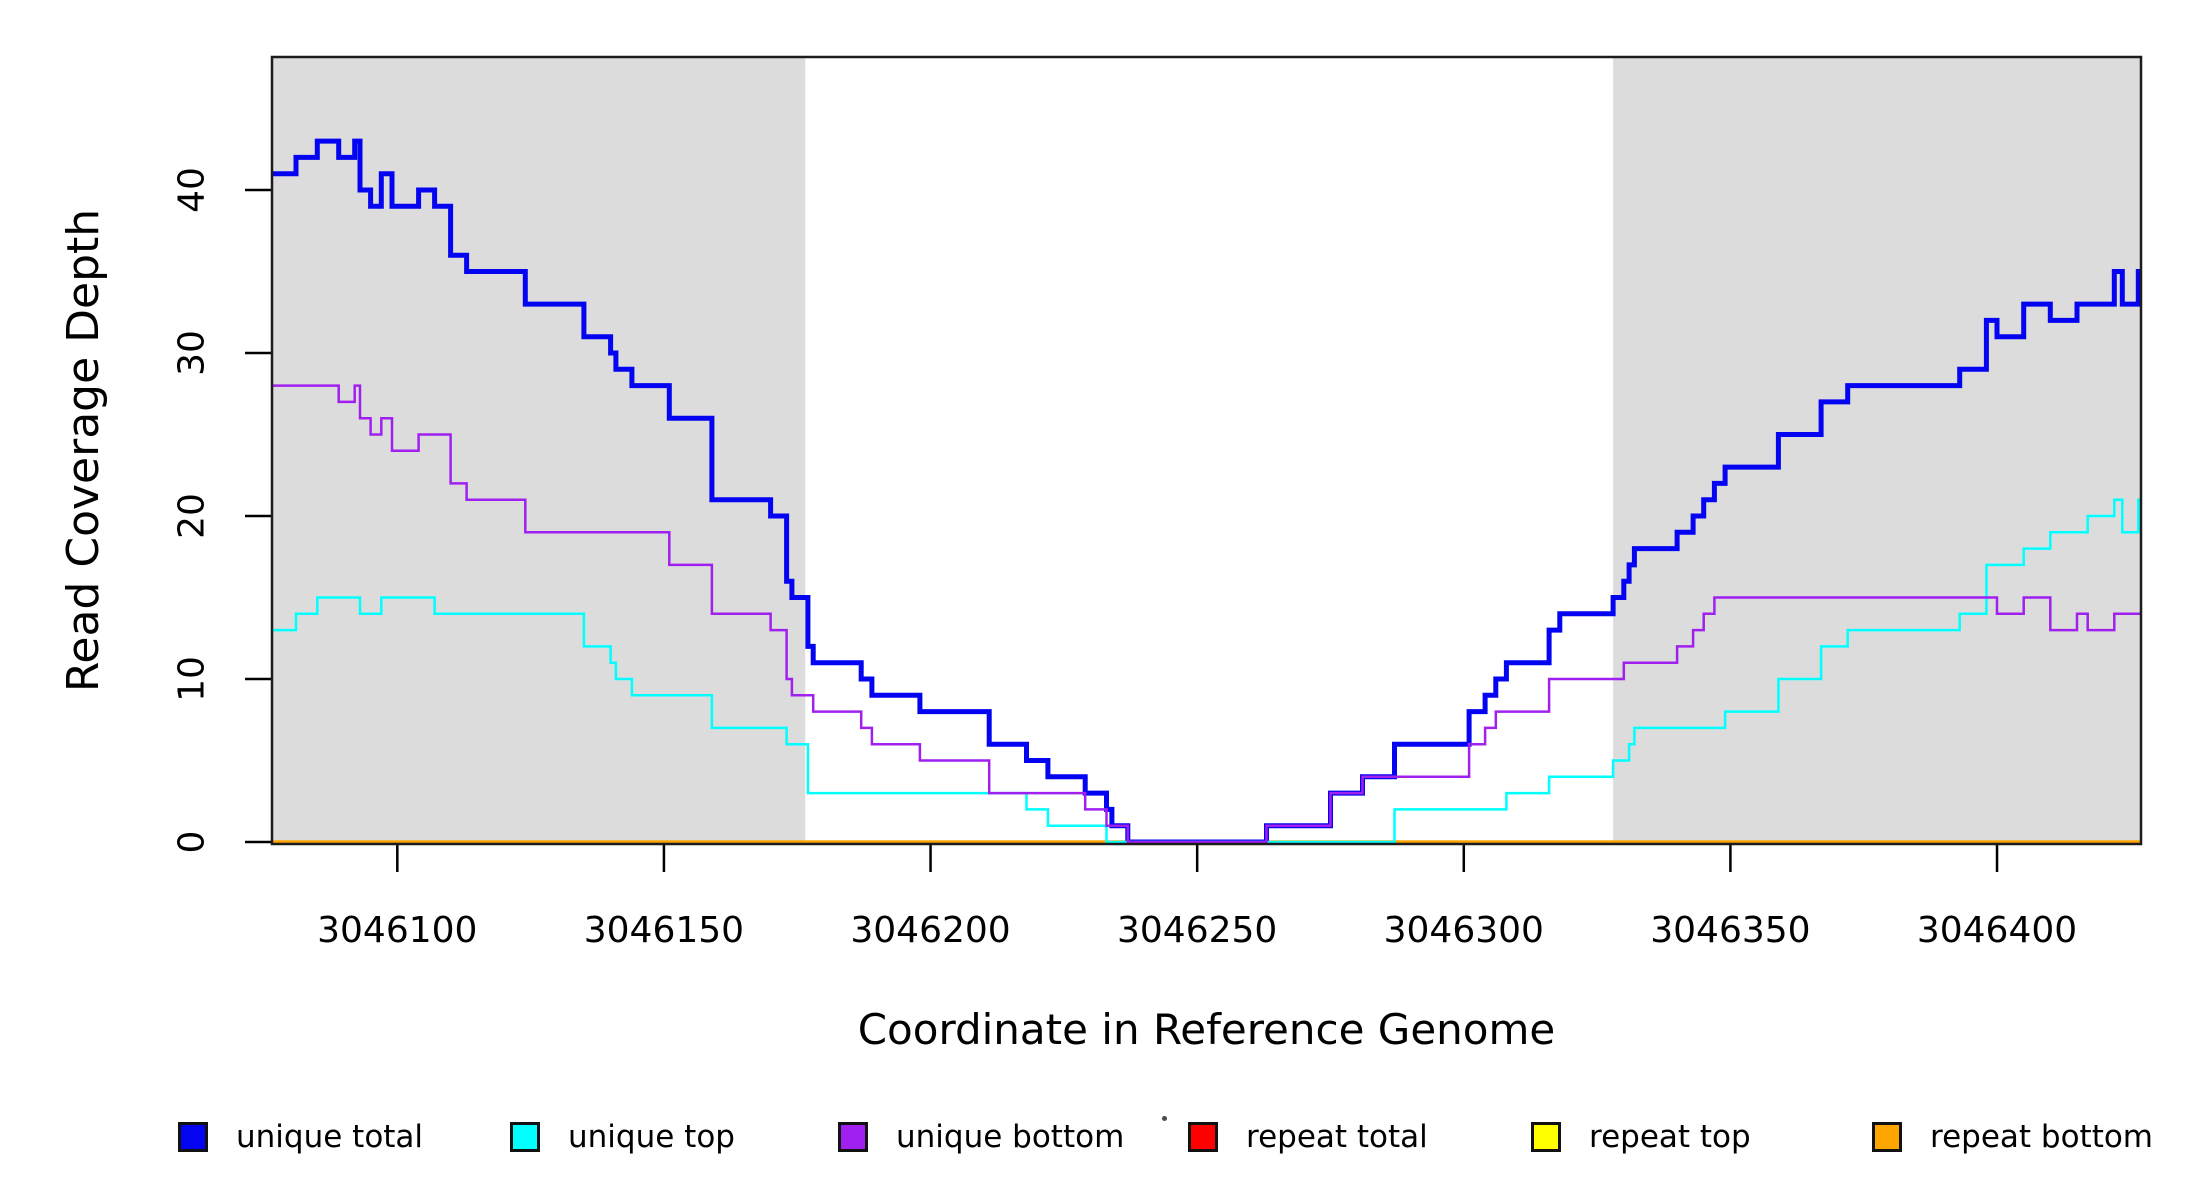 The width and height of the screenshot is (2200, 1200). What do you see at coordinates (664, 930) in the screenshot?
I see `x-axis-tick-label: 3046150` at bounding box center [664, 930].